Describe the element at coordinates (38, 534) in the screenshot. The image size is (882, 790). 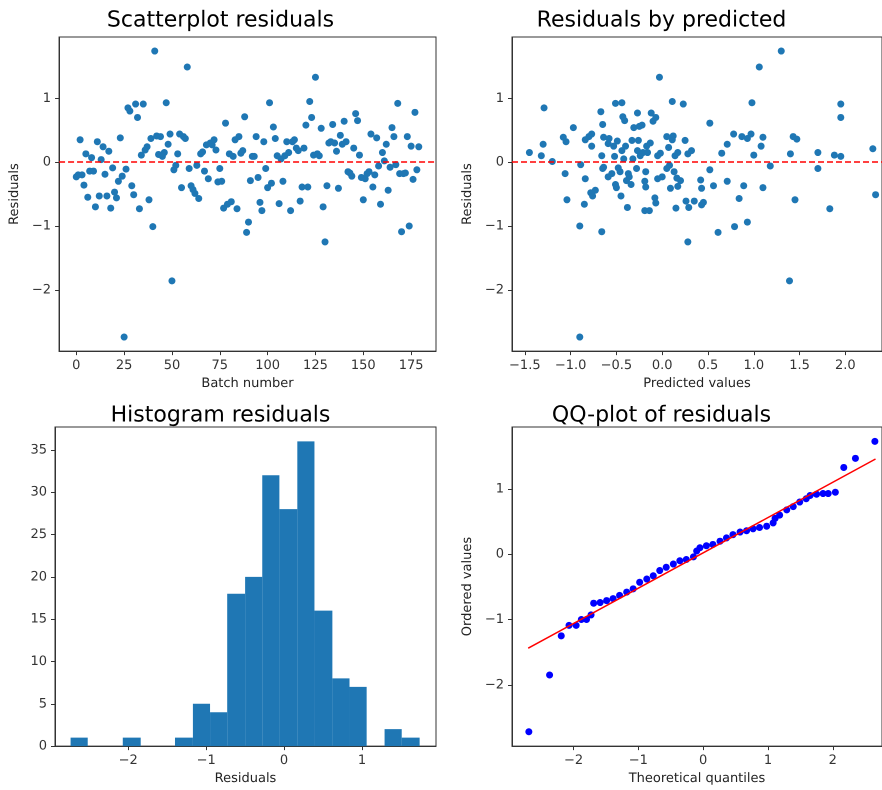
I see `y-tick-label: 25` at that location.